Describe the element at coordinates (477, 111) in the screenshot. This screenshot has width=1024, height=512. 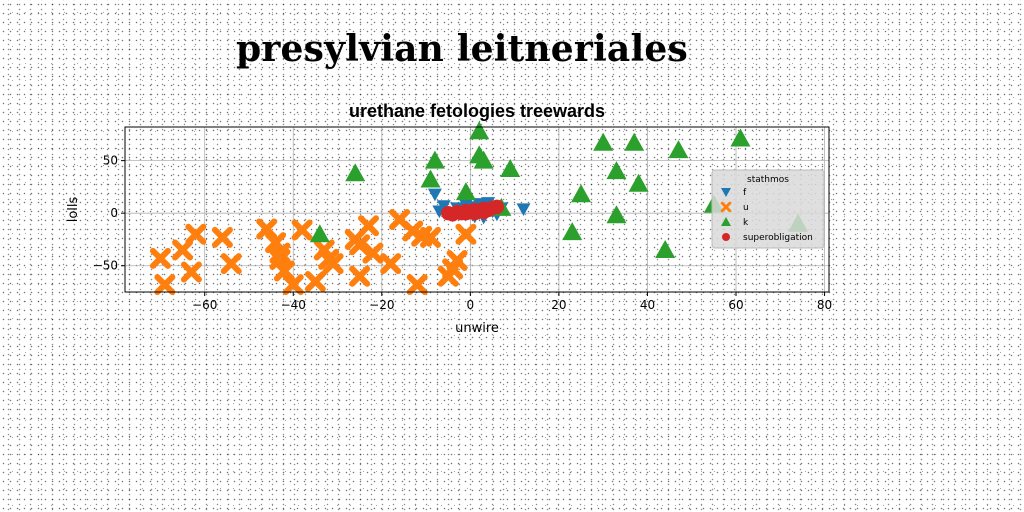
I see `chart-title: urethane fetologies treewards` at that location.